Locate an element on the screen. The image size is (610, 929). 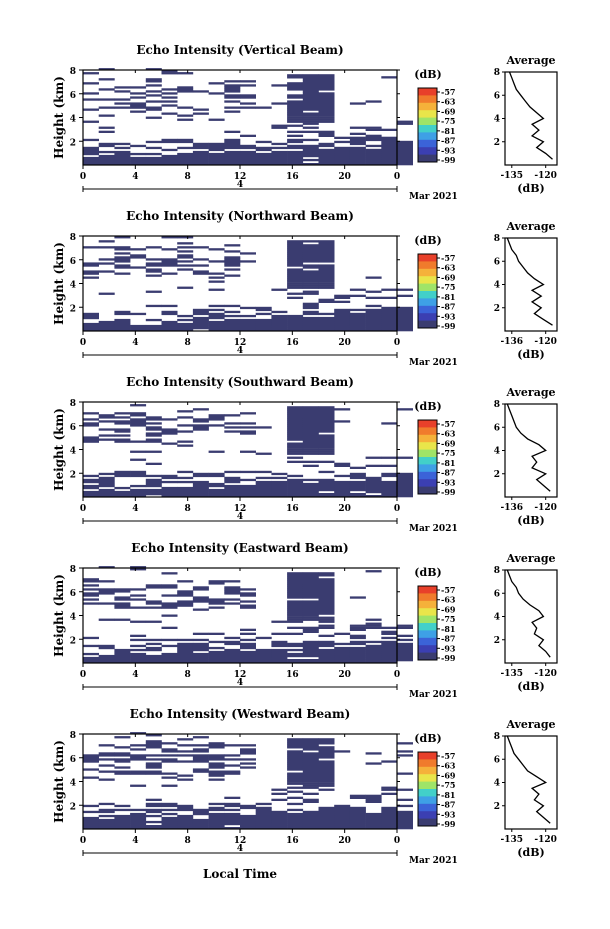
colorbar-frame is located at coordinates (427, 291).